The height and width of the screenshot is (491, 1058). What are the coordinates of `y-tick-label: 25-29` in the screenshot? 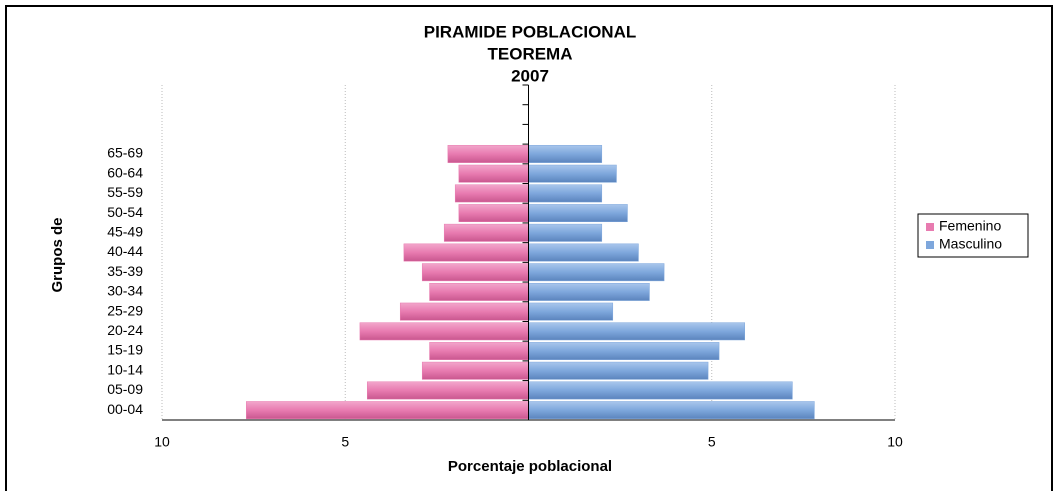 It's located at (125, 310).